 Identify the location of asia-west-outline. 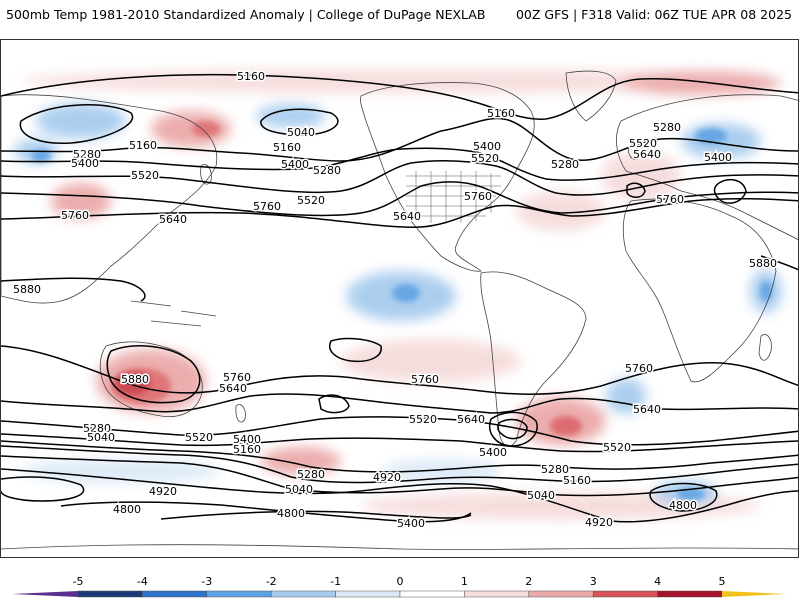
(109, 199).